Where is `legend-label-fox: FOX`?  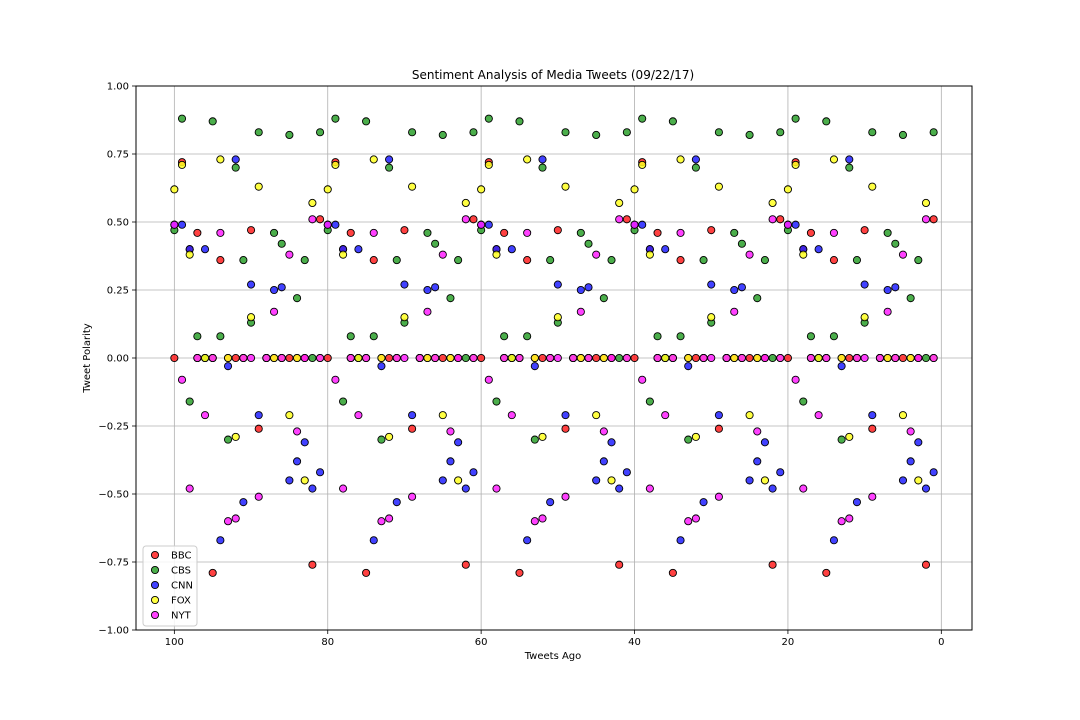
legend-label-fox: FOX is located at coordinates (181, 601).